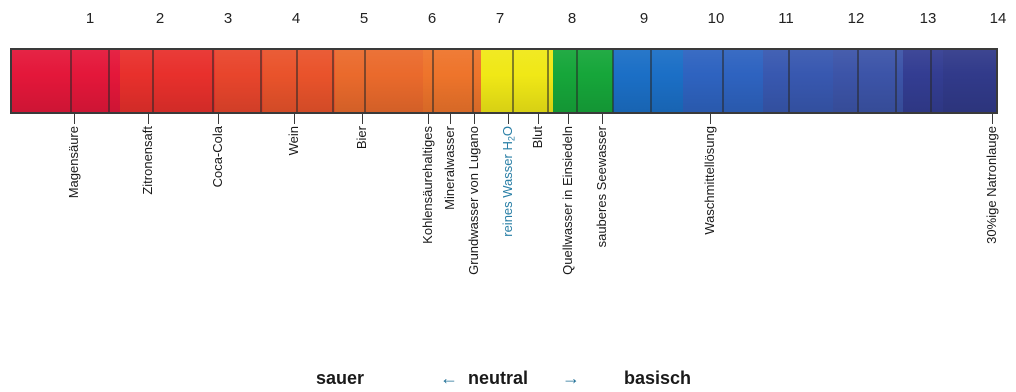 The width and height of the screenshot is (1016, 392). What do you see at coordinates (73, 162) in the screenshot?
I see `substance-label: Magensäure` at bounding box center [73, 162].